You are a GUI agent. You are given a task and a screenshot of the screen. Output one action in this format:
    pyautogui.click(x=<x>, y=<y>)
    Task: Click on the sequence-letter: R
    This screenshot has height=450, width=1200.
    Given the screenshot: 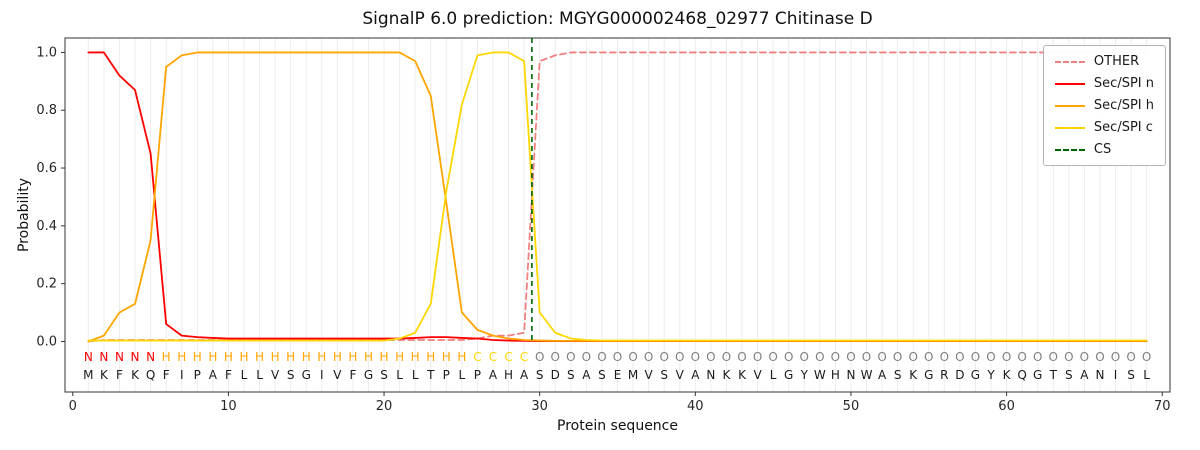 What is the action you would take?
    pyautogui.click(x=944, y=375)
    